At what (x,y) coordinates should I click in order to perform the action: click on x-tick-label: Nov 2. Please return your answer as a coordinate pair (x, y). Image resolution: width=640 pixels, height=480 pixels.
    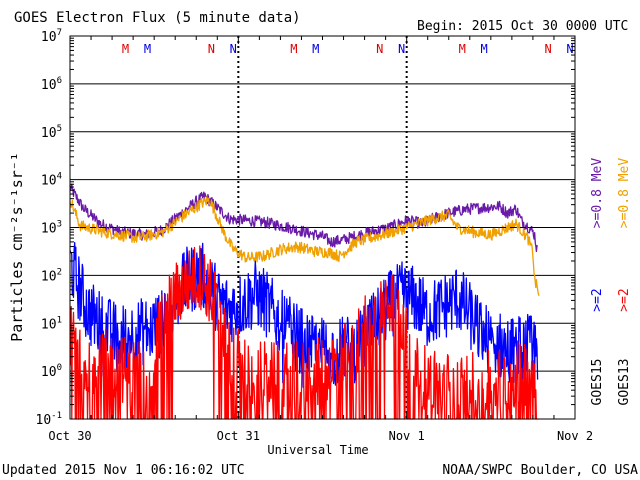
    Looking at the image, I should click on (575, 436).